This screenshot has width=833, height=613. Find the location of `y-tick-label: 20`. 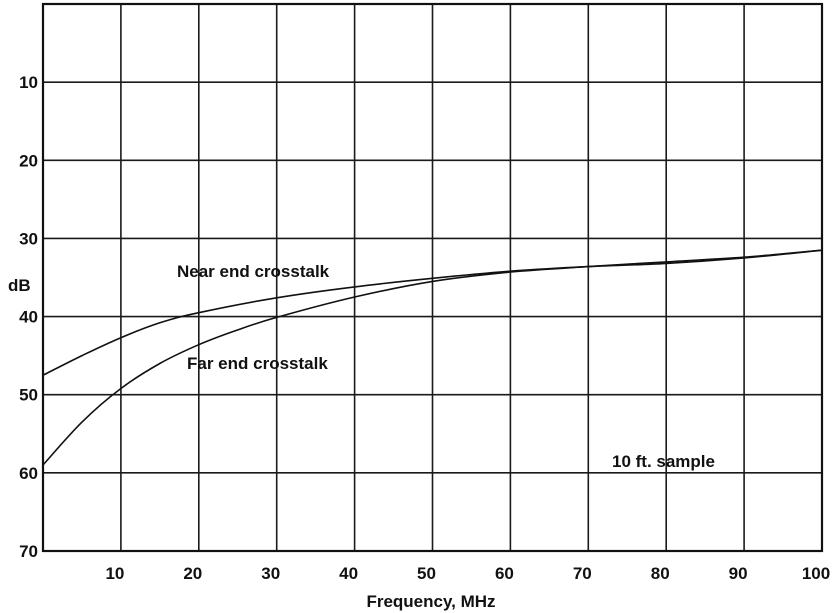

y-tick-label: 20 is located at coordinates (28, 160).